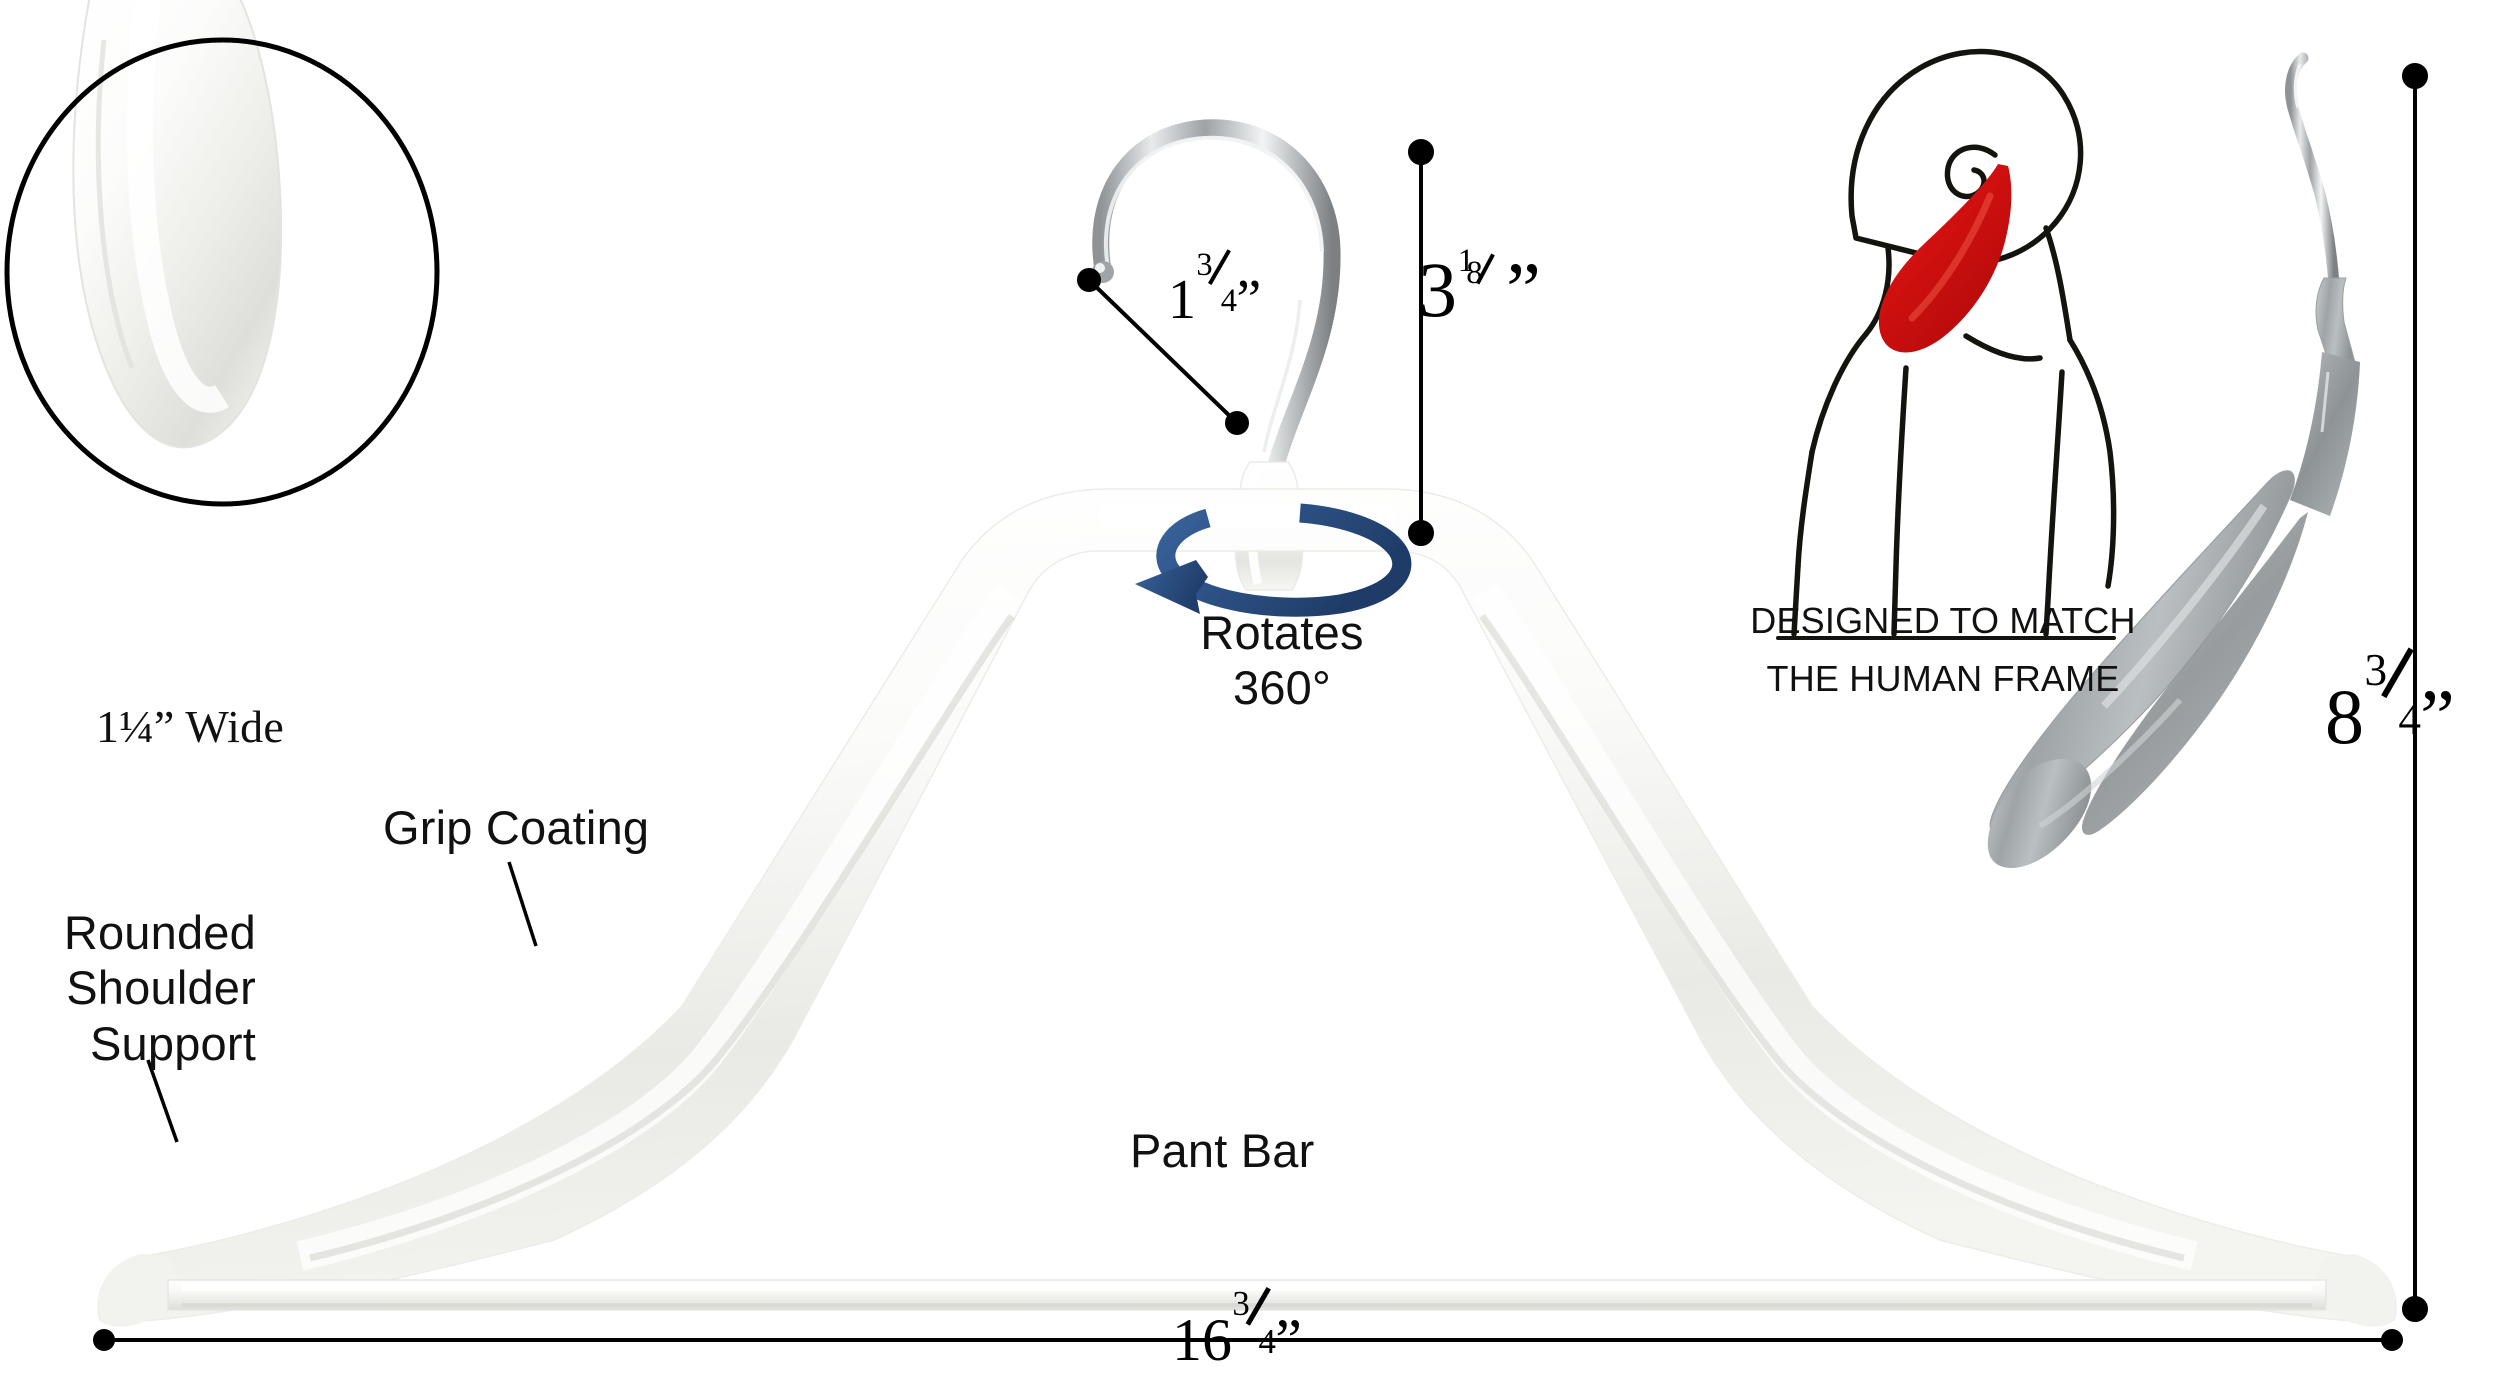 This screenshot has height=1400, width=2493. What do you see at coordinates (1171, 587) in the screenshot?
I see `rotation-arrowhead` at bounding box center [1171, 587].